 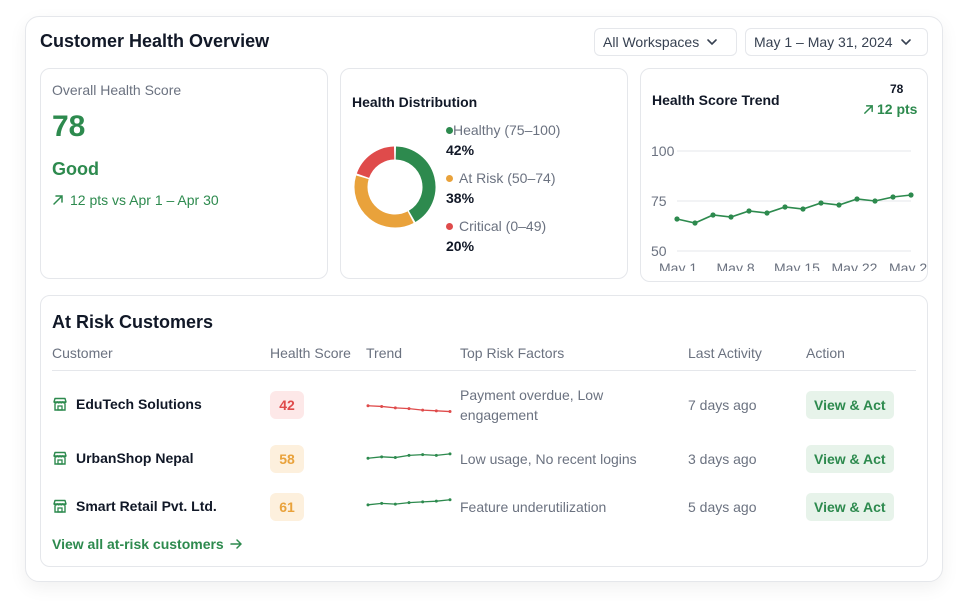 I want to click on legend-critical-label: Critical (0–49), so click(x=503, y=226).